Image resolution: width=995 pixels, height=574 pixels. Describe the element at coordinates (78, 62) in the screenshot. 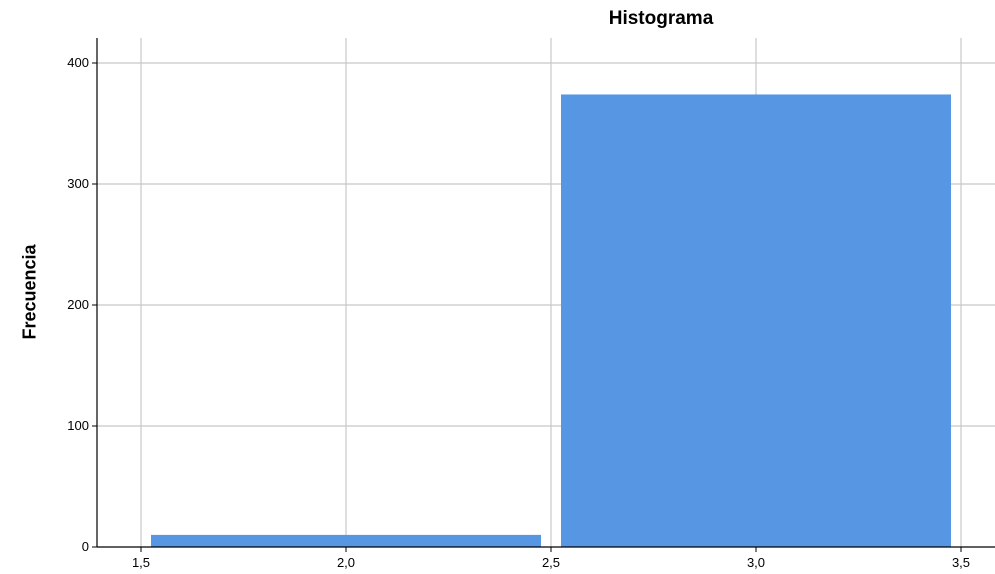

I see `y-tick-label: 400` at that location.